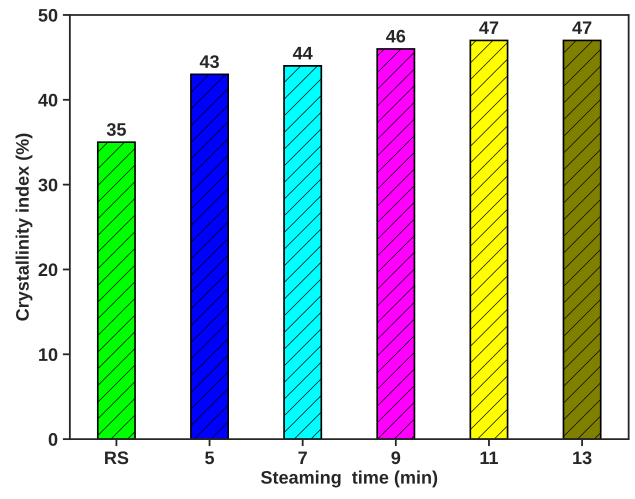 This screenshot has width=635, height=499. What do you see at coordinates (48, 269) in the screenshot?
I see `y-tick-label: 20` at bounding box center [48, 269].